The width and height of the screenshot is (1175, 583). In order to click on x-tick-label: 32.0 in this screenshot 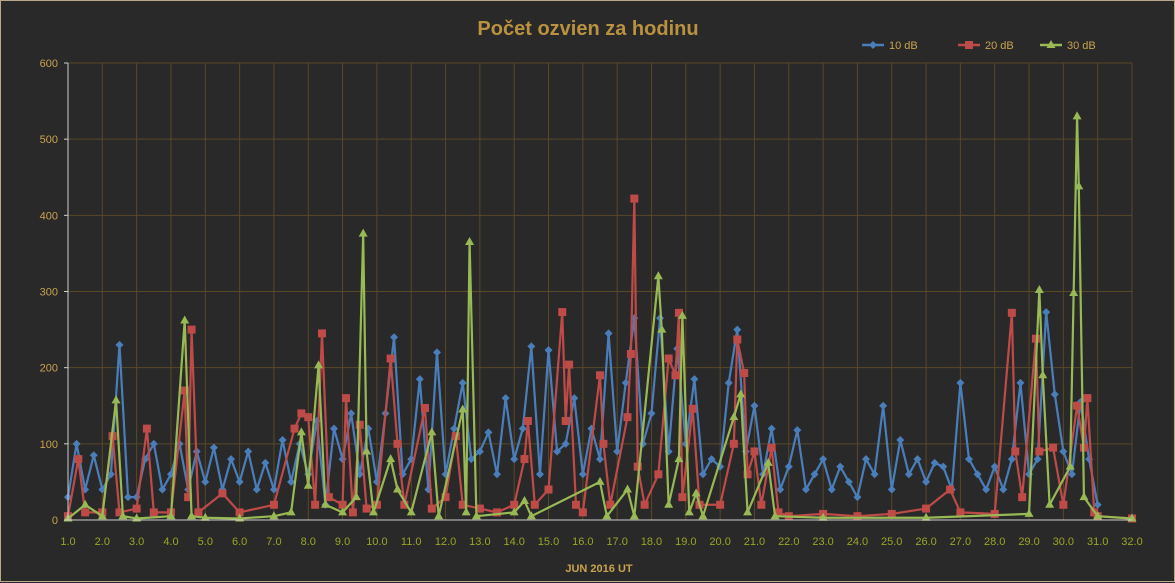, I will do `click(1131, 542)`.